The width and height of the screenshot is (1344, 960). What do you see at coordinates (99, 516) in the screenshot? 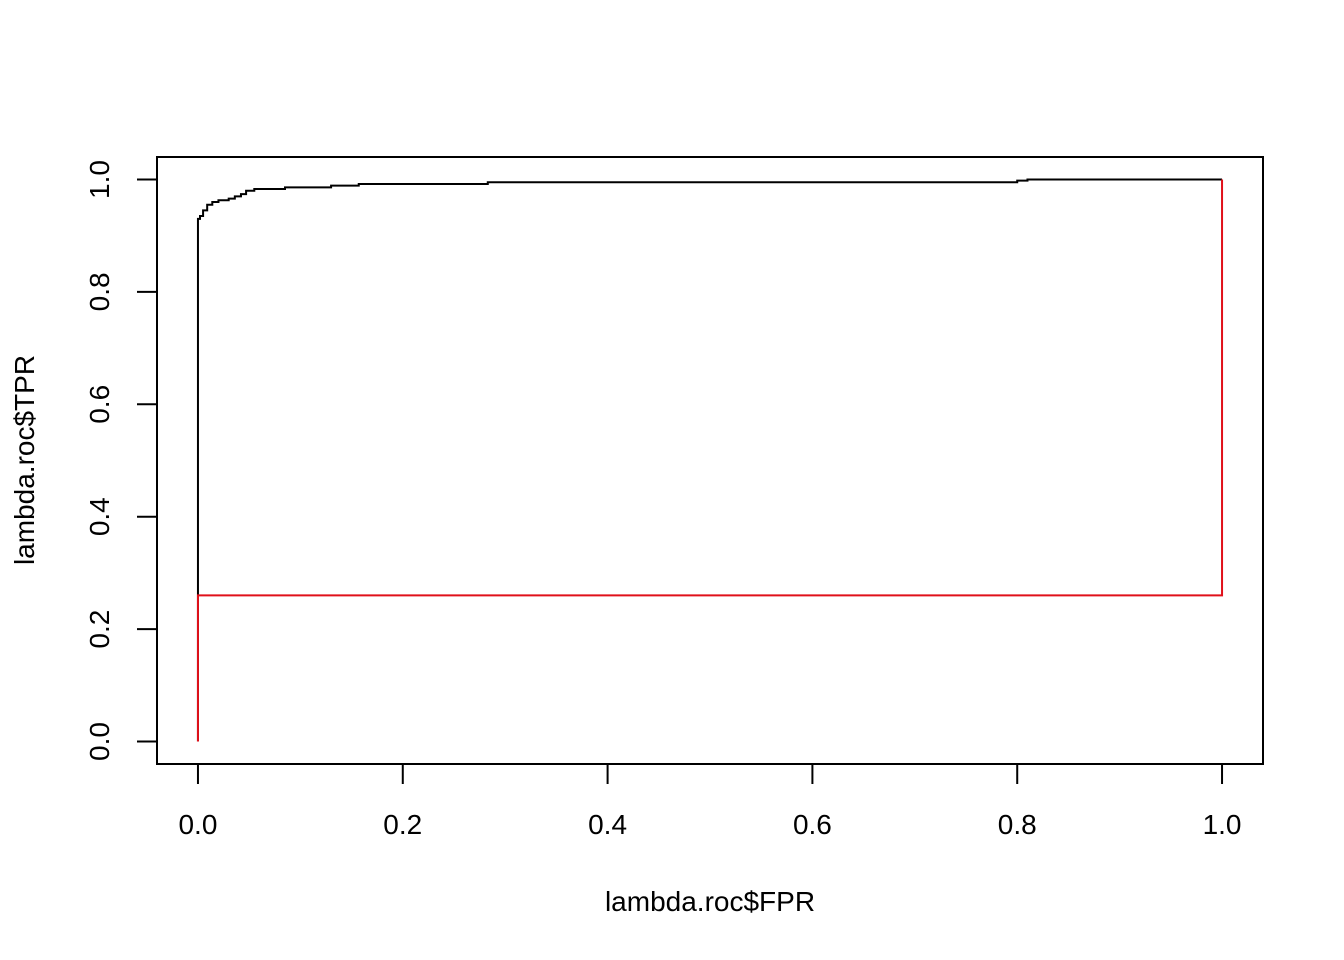
I see `y-tick-label: 0.4` at bounding box center [99, 516].